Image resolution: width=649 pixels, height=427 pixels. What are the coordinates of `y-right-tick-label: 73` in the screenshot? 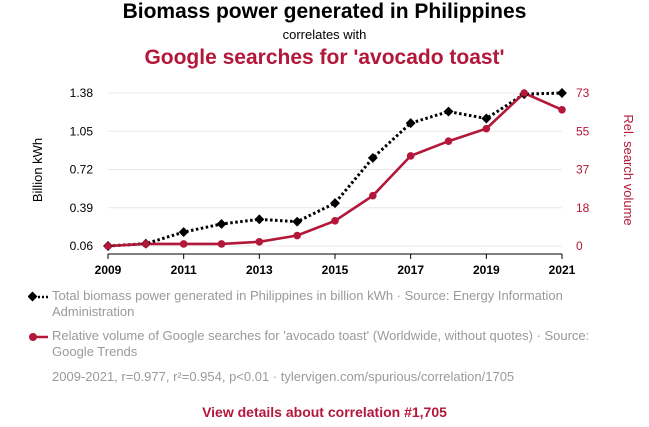 It's located at (583, 93).